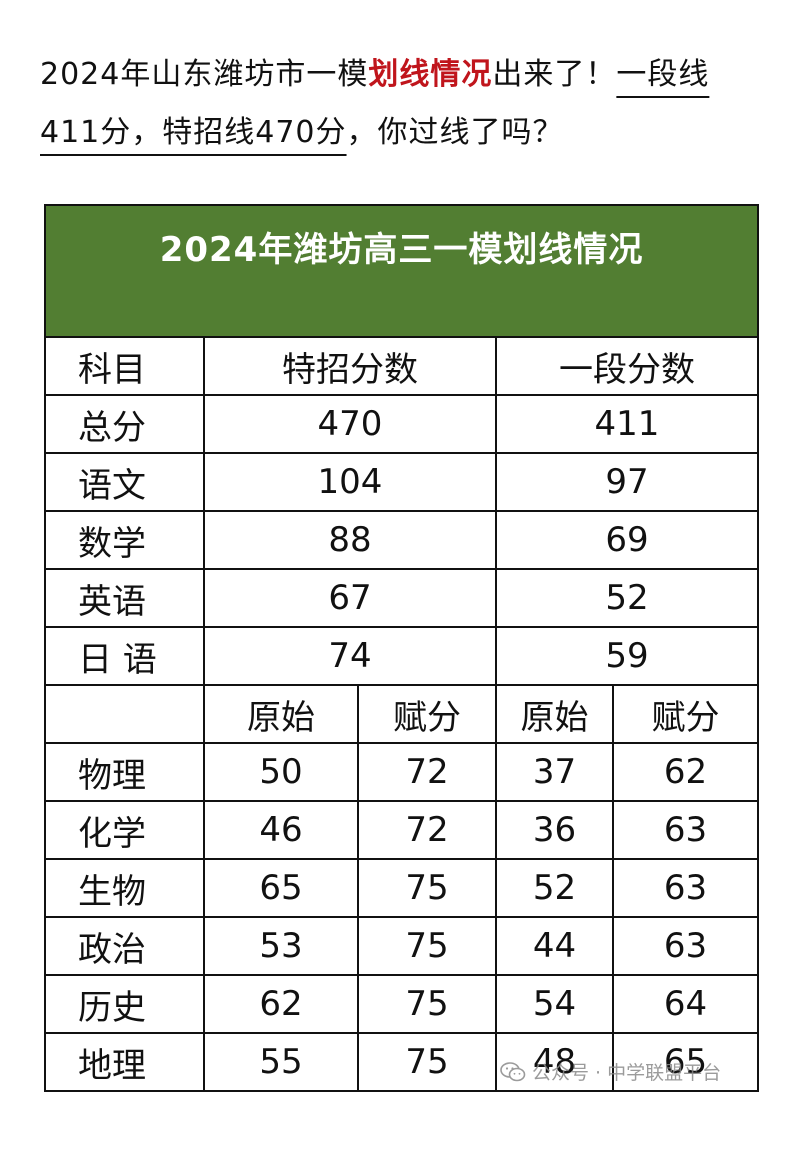 The image size is (800, 1155). What do you see at coordinates (124, 656) in the screenshot?
I see `row-subject: 日 语` at bounding box center [124, 656].